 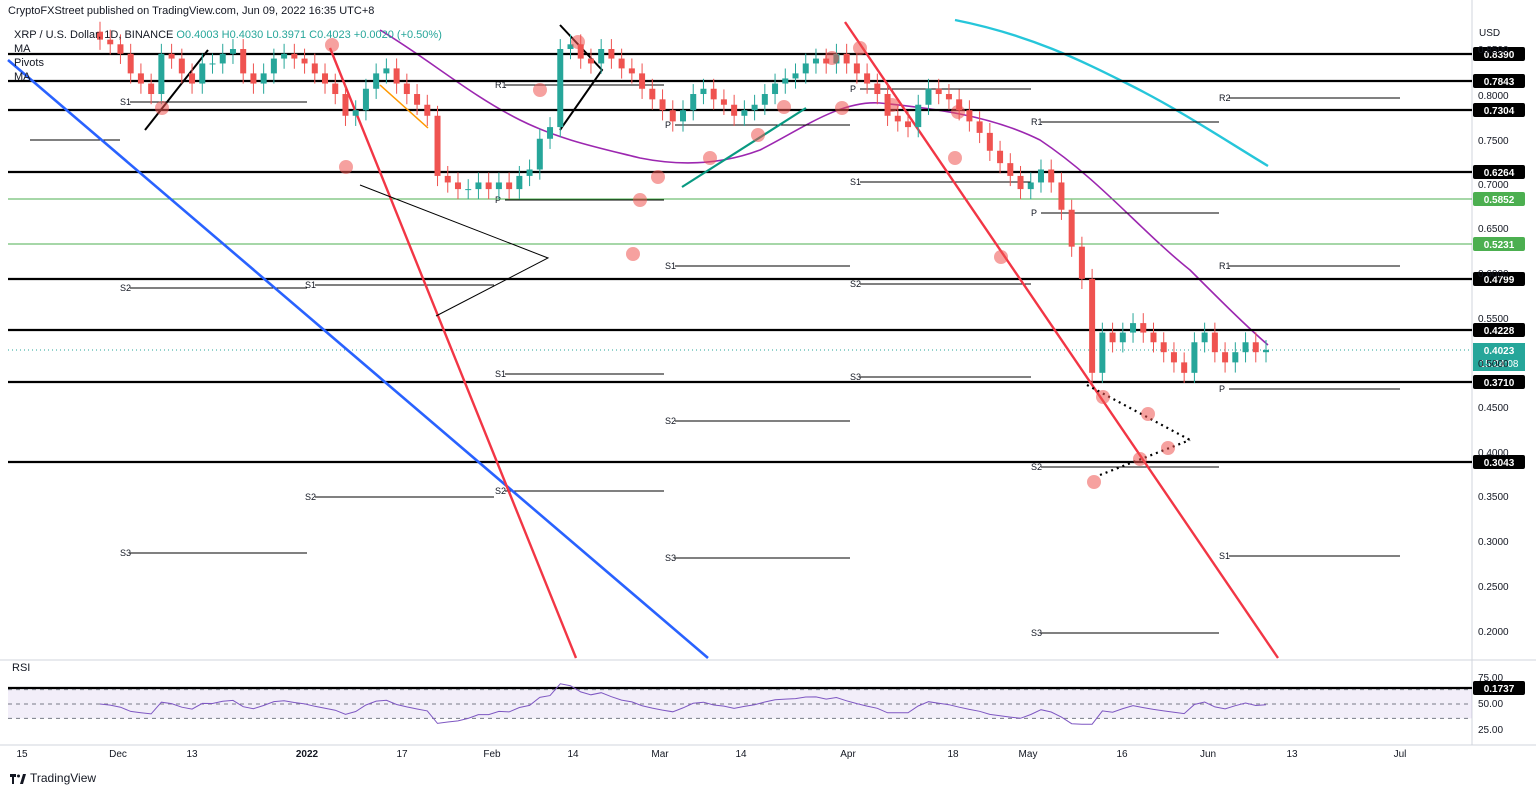 I want to click on rsi-line, so click(x=683, y=704).